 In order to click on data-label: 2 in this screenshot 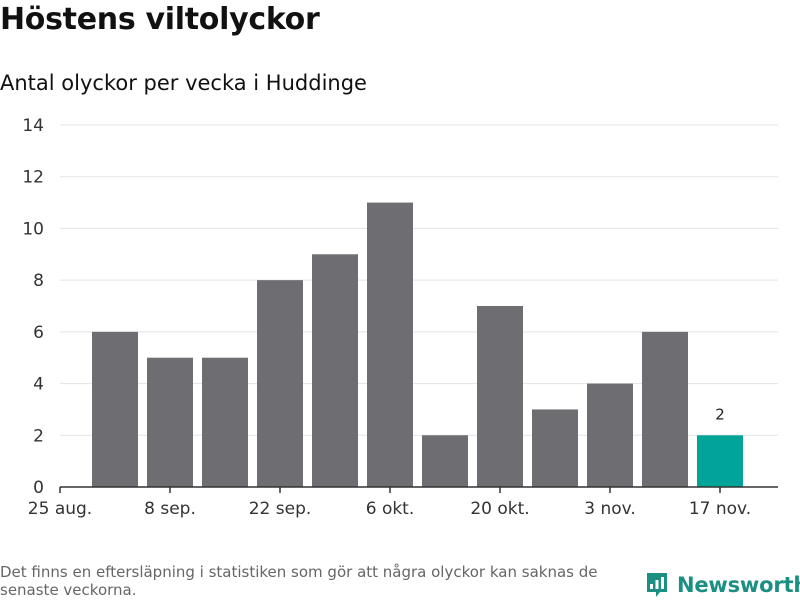, I will do `click(720, 414)`.